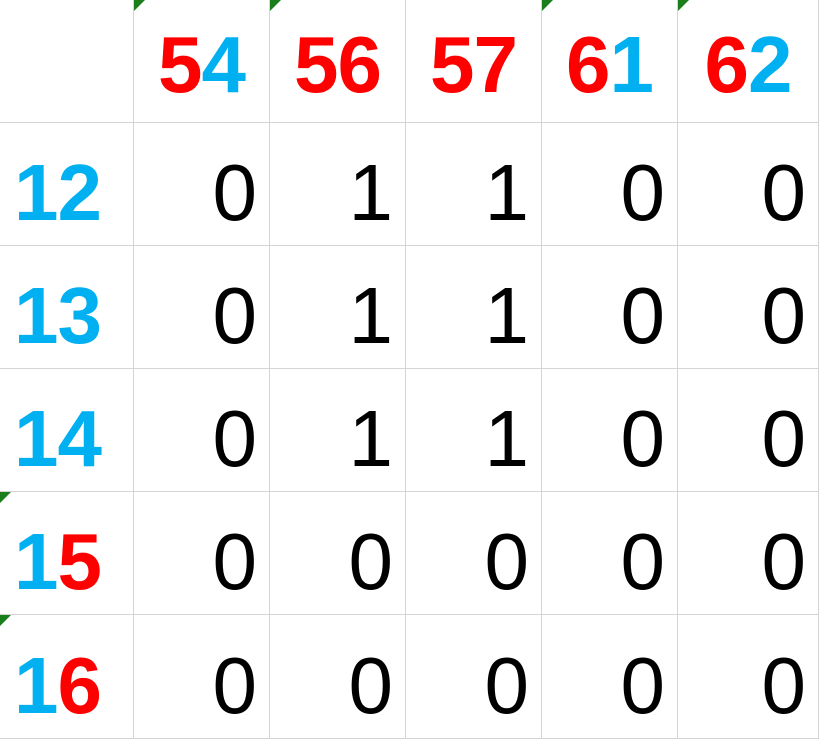  I want to click on corner-cell, so click(67, 61).